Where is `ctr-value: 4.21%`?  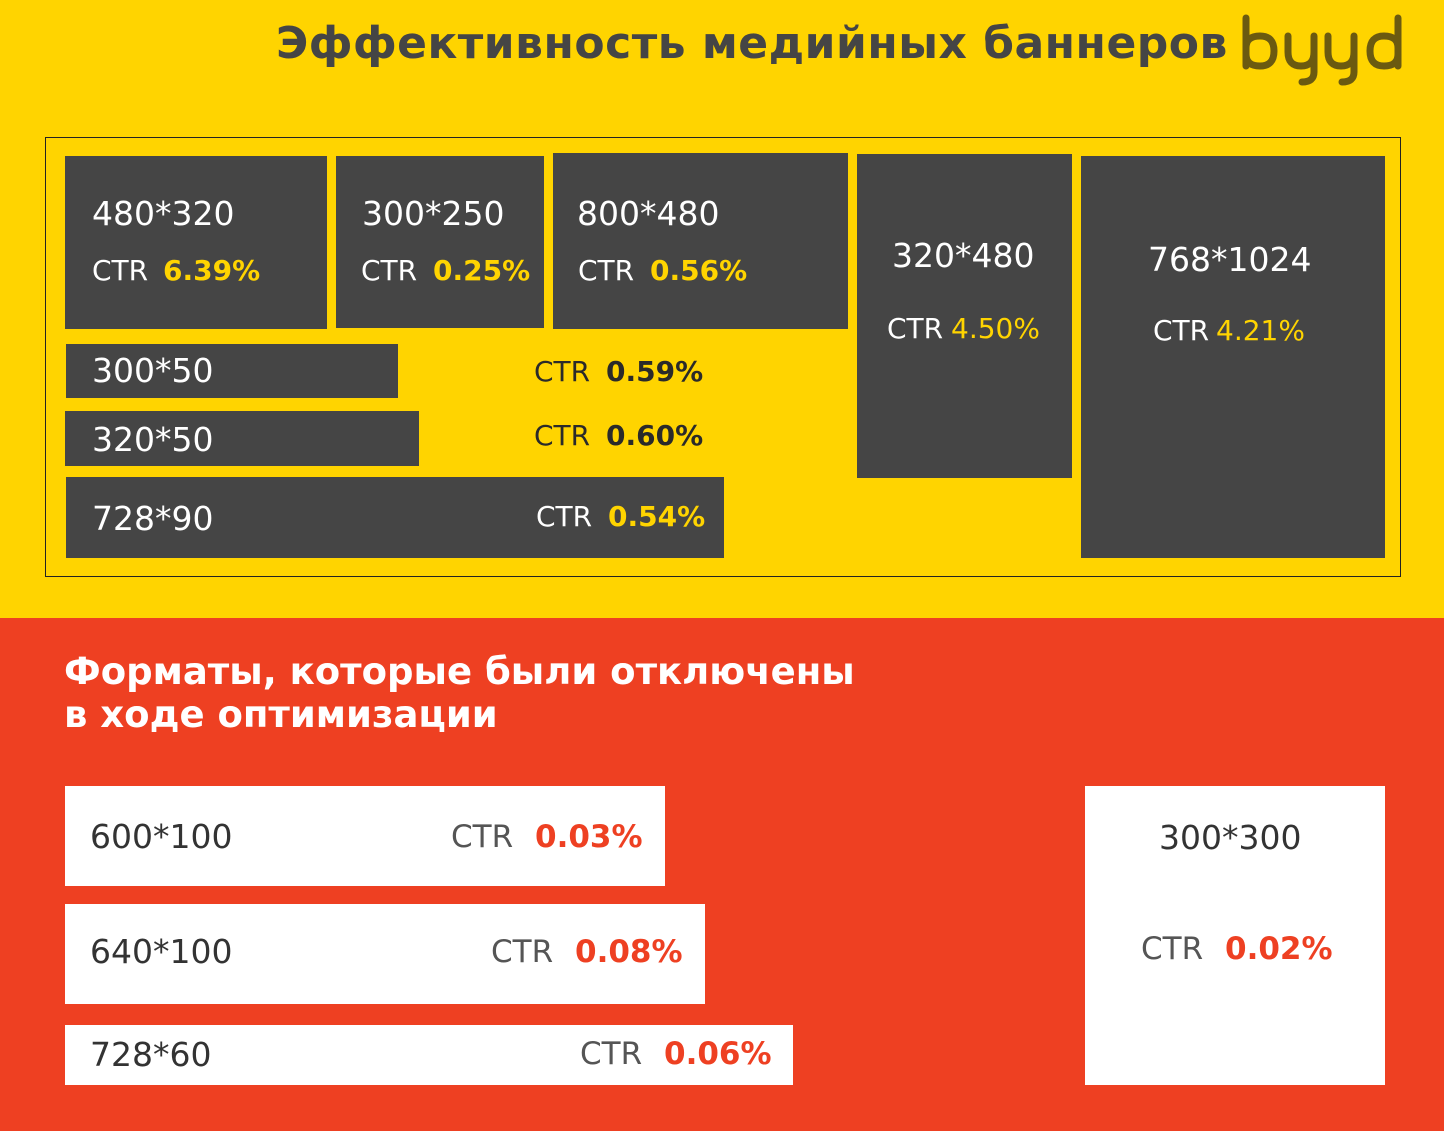
ctr-value: 4.21% is located at coordinates (1260, 330).